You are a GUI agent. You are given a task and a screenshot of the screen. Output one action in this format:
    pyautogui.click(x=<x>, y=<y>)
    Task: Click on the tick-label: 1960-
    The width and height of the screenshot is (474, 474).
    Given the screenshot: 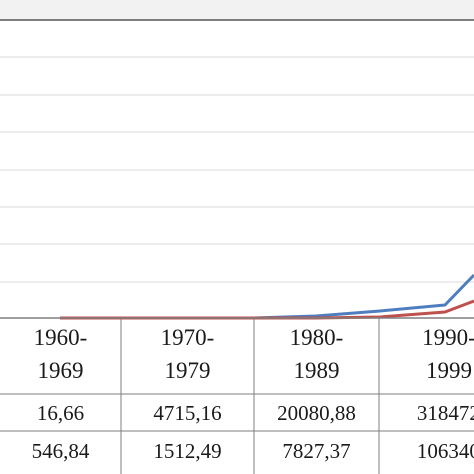 What is the action you would take?
    pyautogui.click(x=61, y=337)
    